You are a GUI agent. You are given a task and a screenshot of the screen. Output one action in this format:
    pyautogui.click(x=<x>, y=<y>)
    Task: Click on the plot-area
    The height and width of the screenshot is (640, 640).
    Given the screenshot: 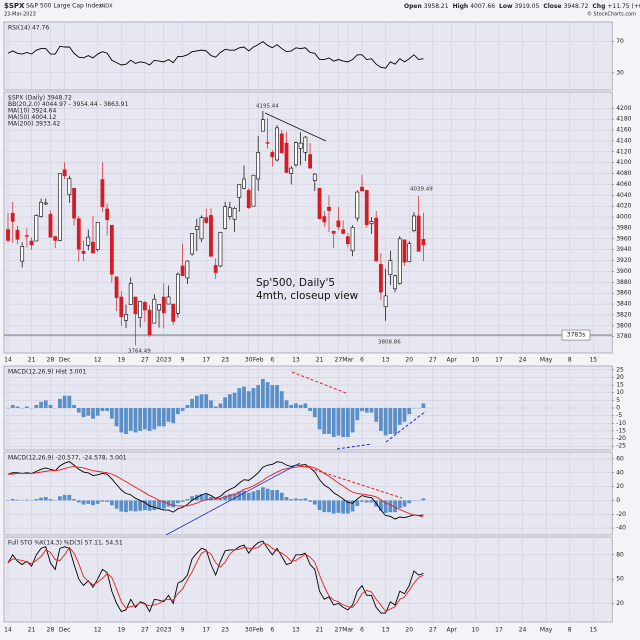 What is the action you would take?
    pyautogui.click(x=308, y=493)
    